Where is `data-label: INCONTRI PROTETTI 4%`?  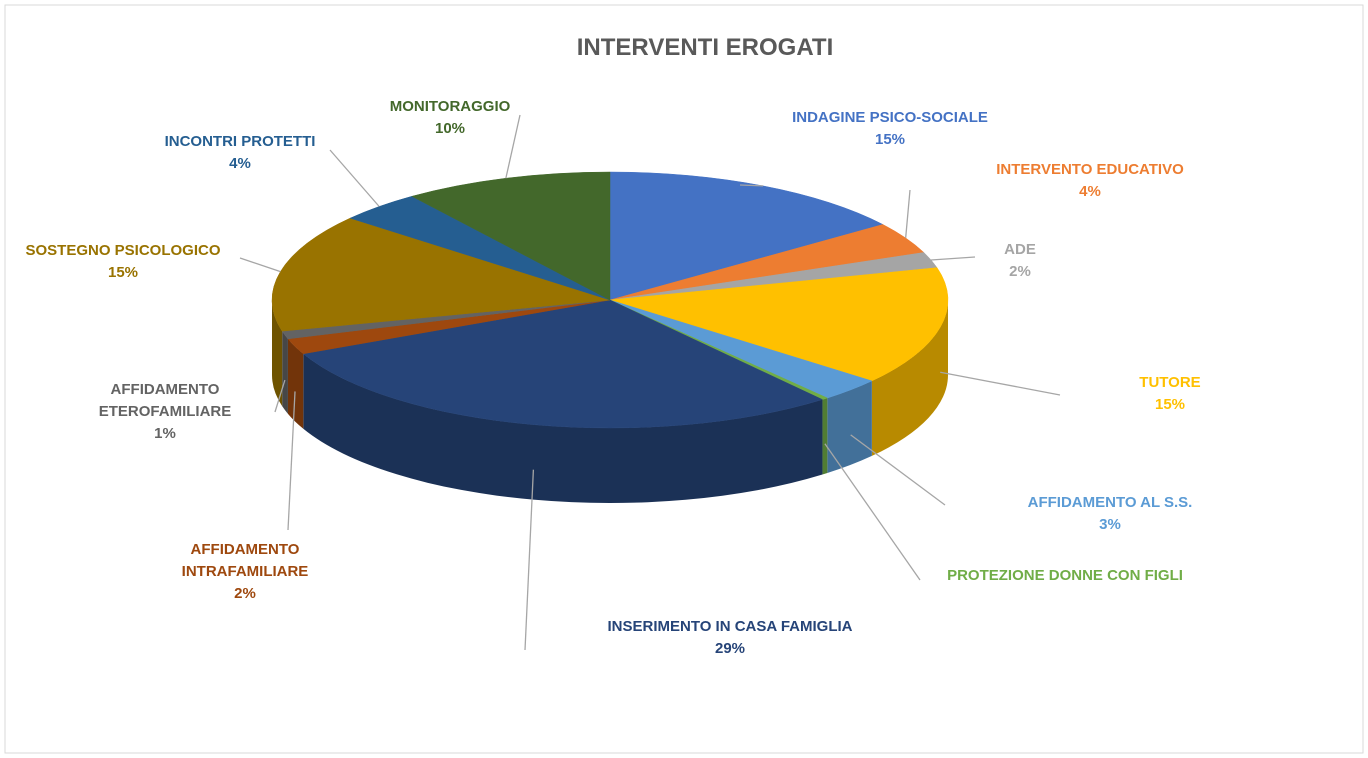
data-label: INCONTRI PROTETTI 4% is located at coordinates (240, 153).